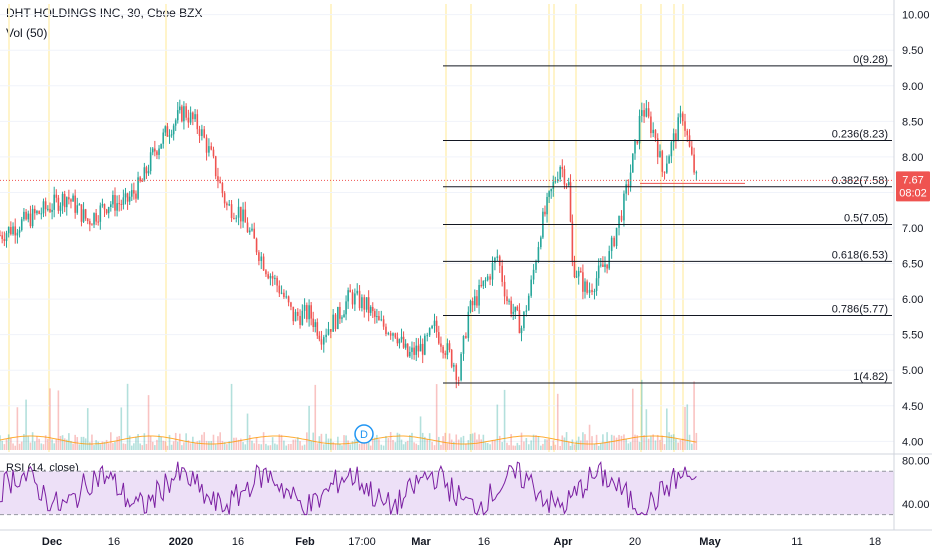  I want to click on time-tick-label: 11, so click(796, 542).